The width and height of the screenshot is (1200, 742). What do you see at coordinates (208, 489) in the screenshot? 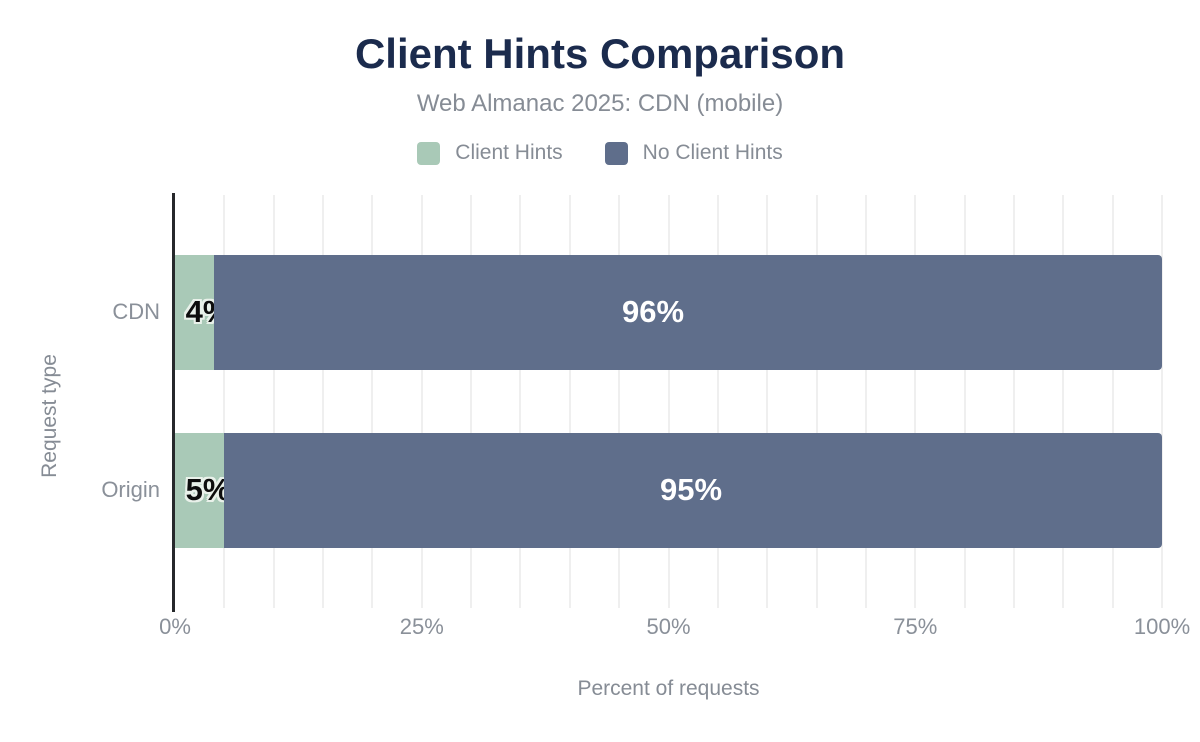
I see `bar-value-label: 5%` at bounding box center [208, 489].